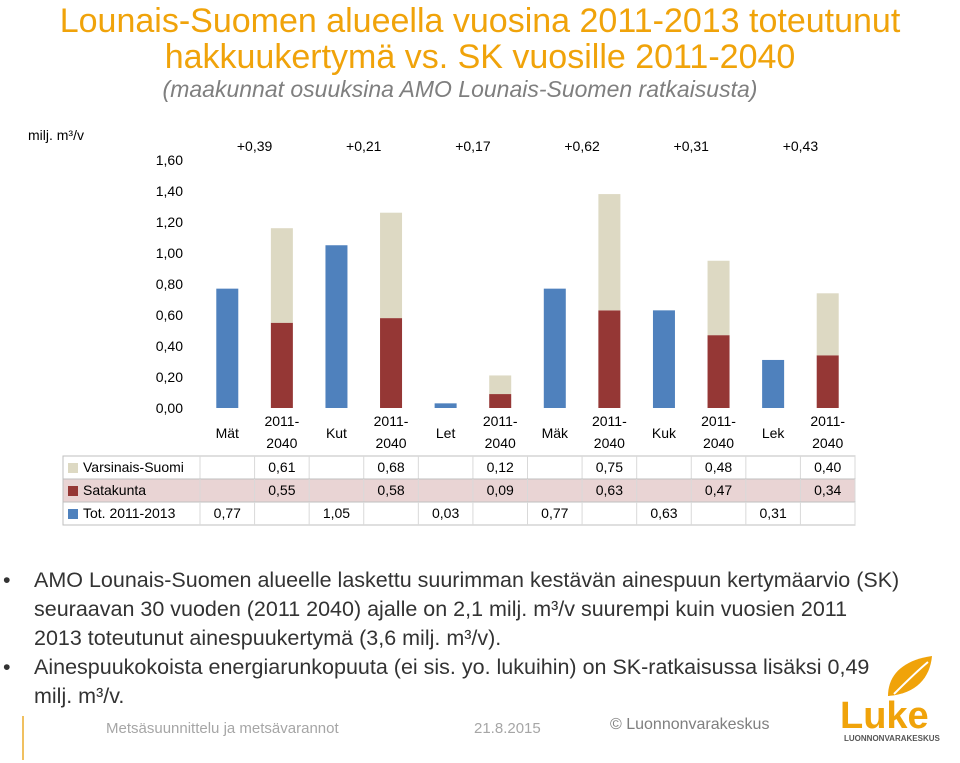  What do you see at coordinates (336, 513) in the screenshot?
I see `table-value: 1,05` at bounding box center [336, 513].